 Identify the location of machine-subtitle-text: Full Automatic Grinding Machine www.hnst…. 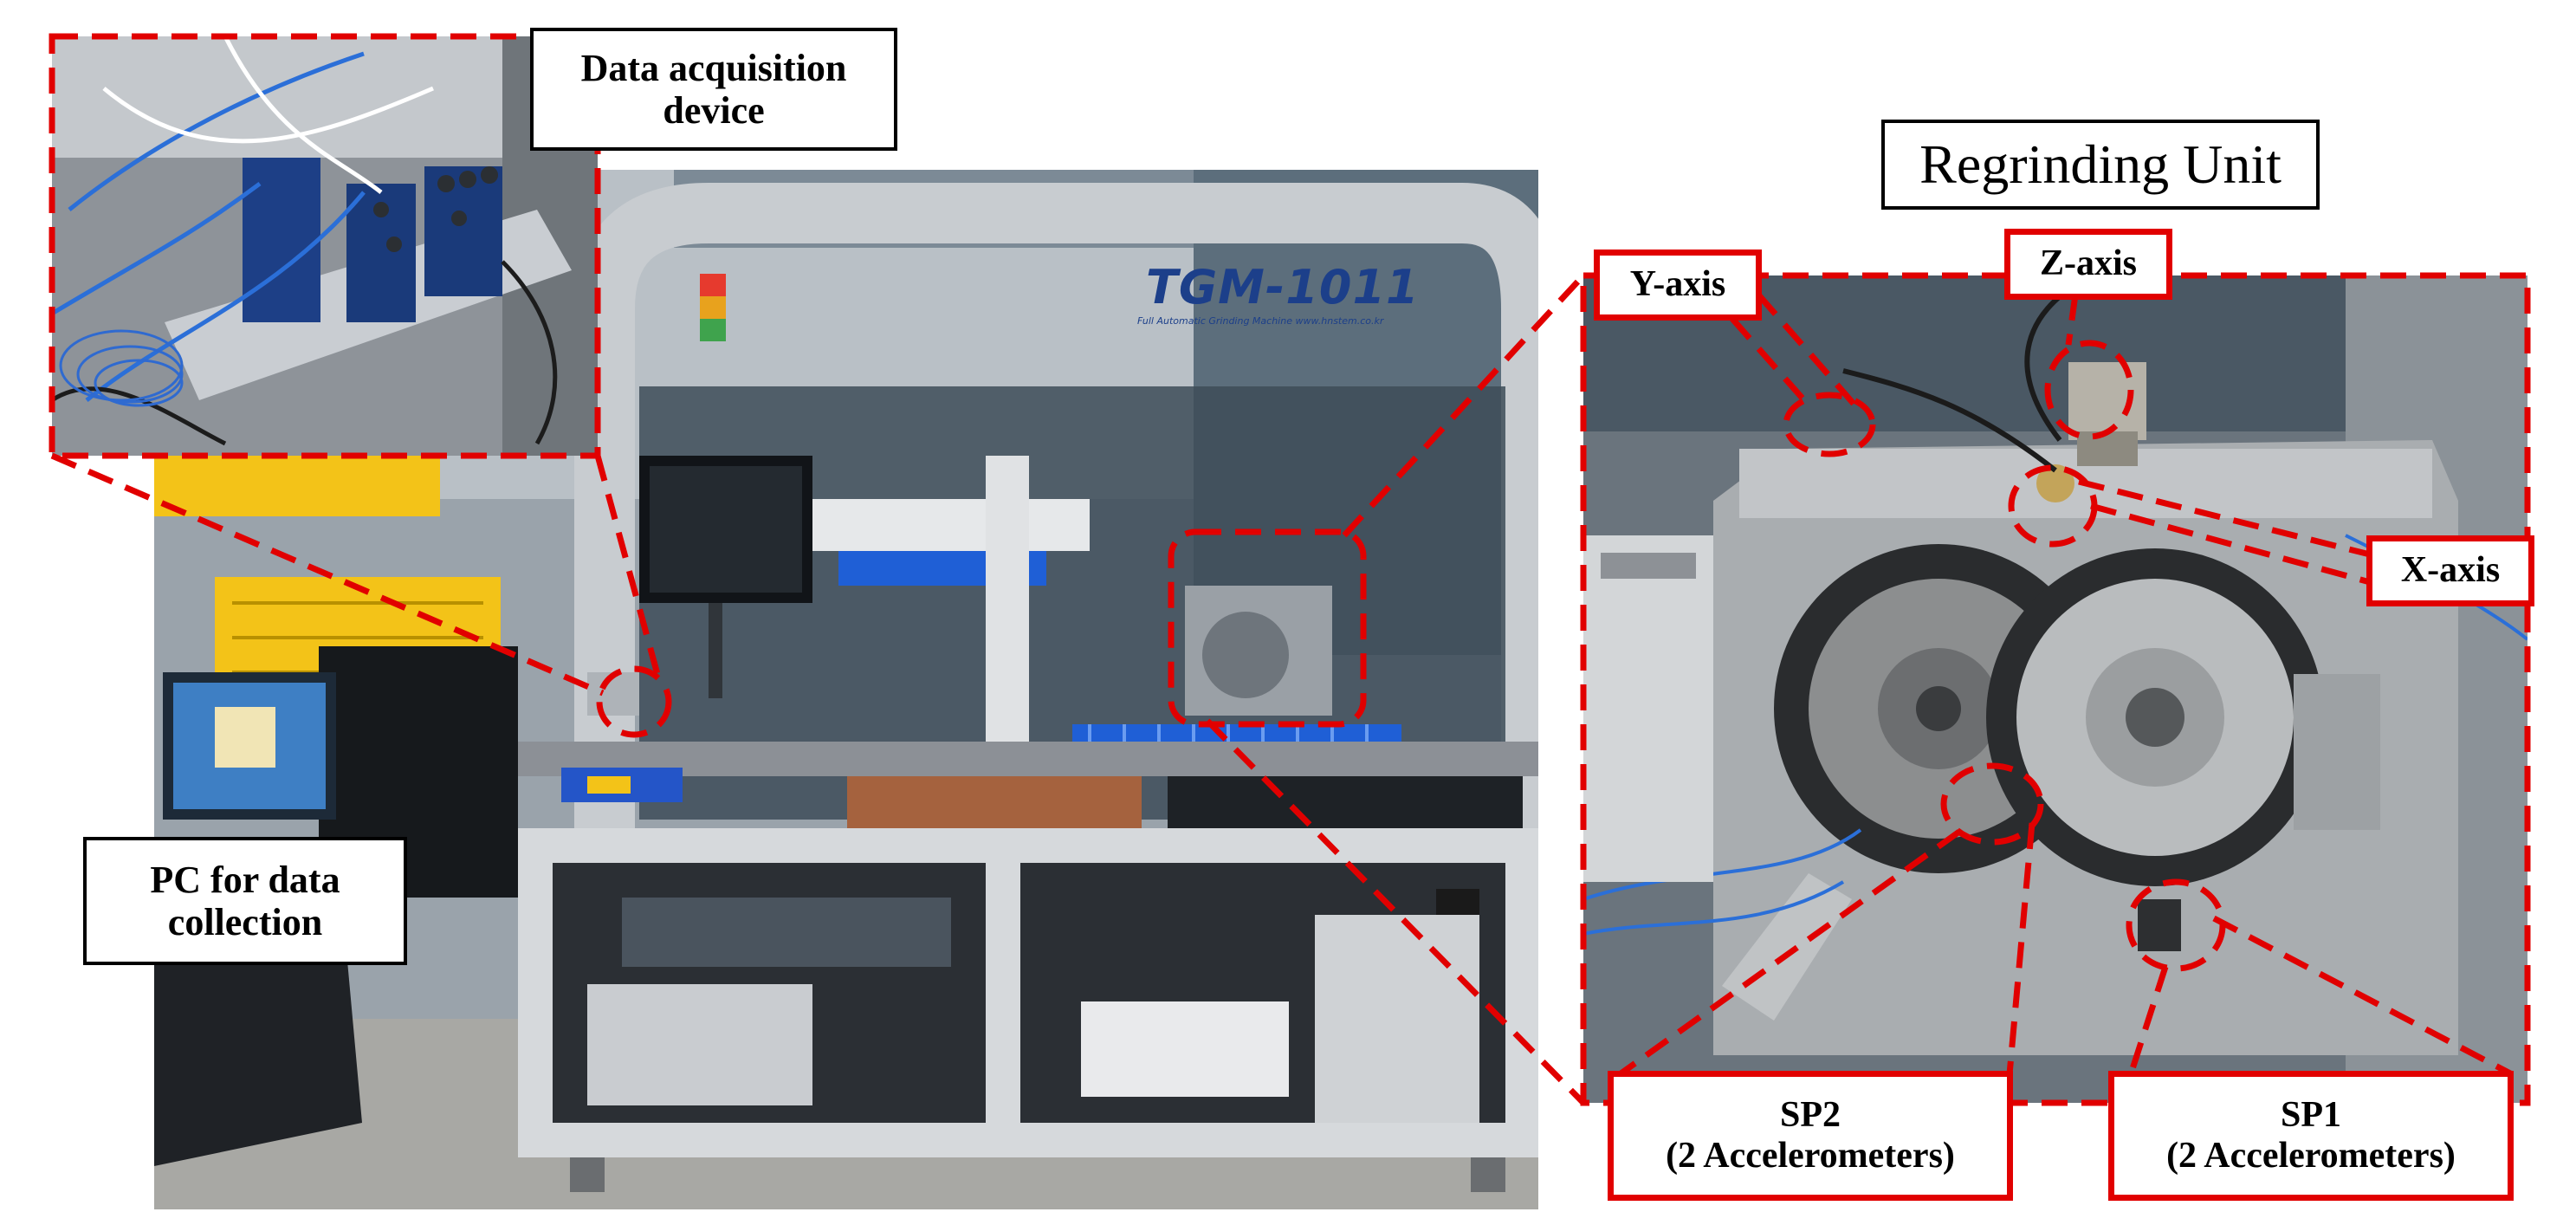
(1260, 321).